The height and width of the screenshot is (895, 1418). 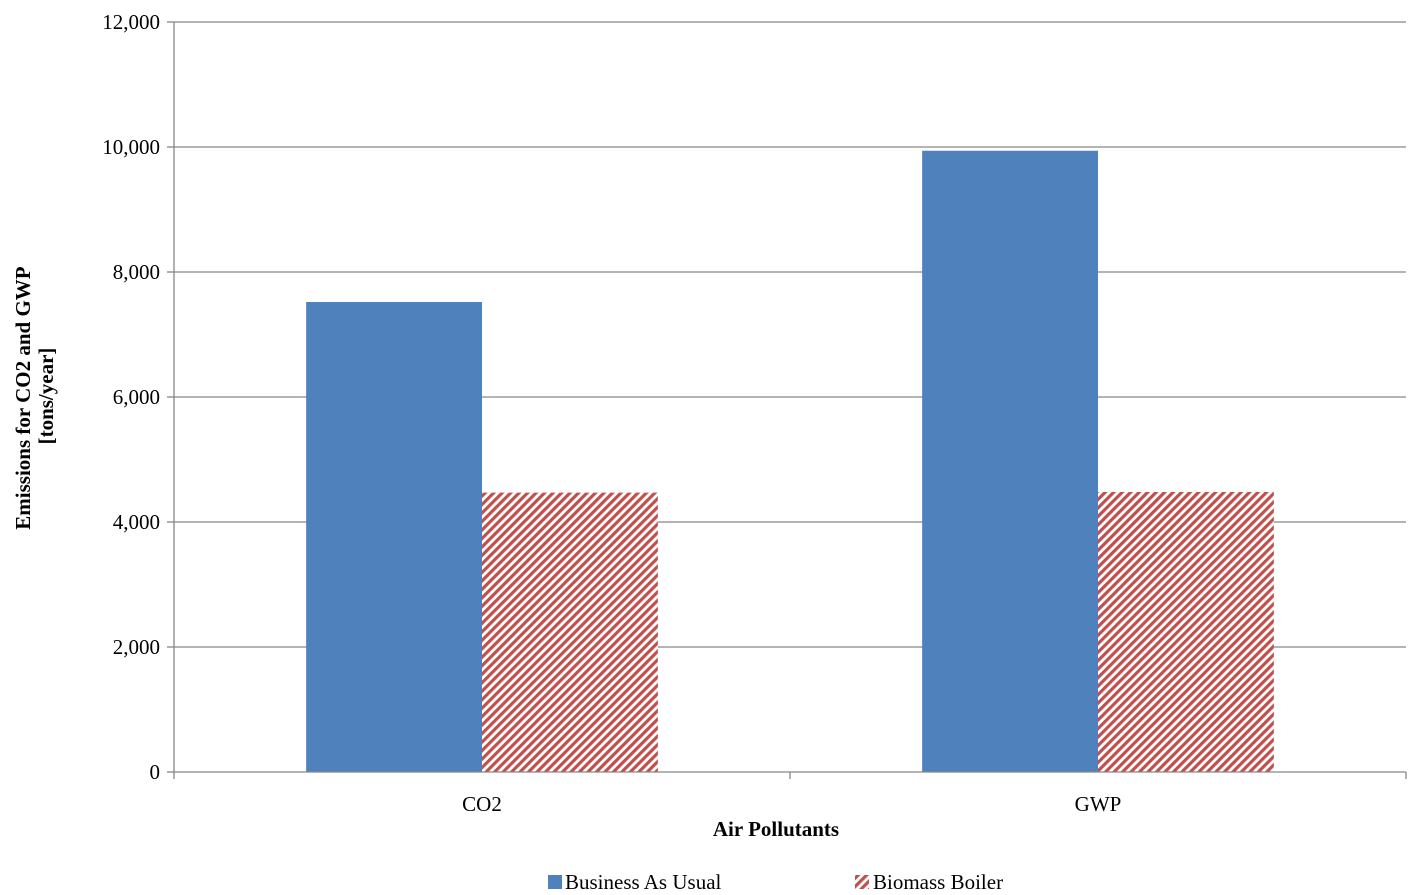 What do you see at coordinates (938, 882) in the screenshot?
I see `legend-label-biomass-boiler: Biomass Boiler` at bounding box center [938, 882].